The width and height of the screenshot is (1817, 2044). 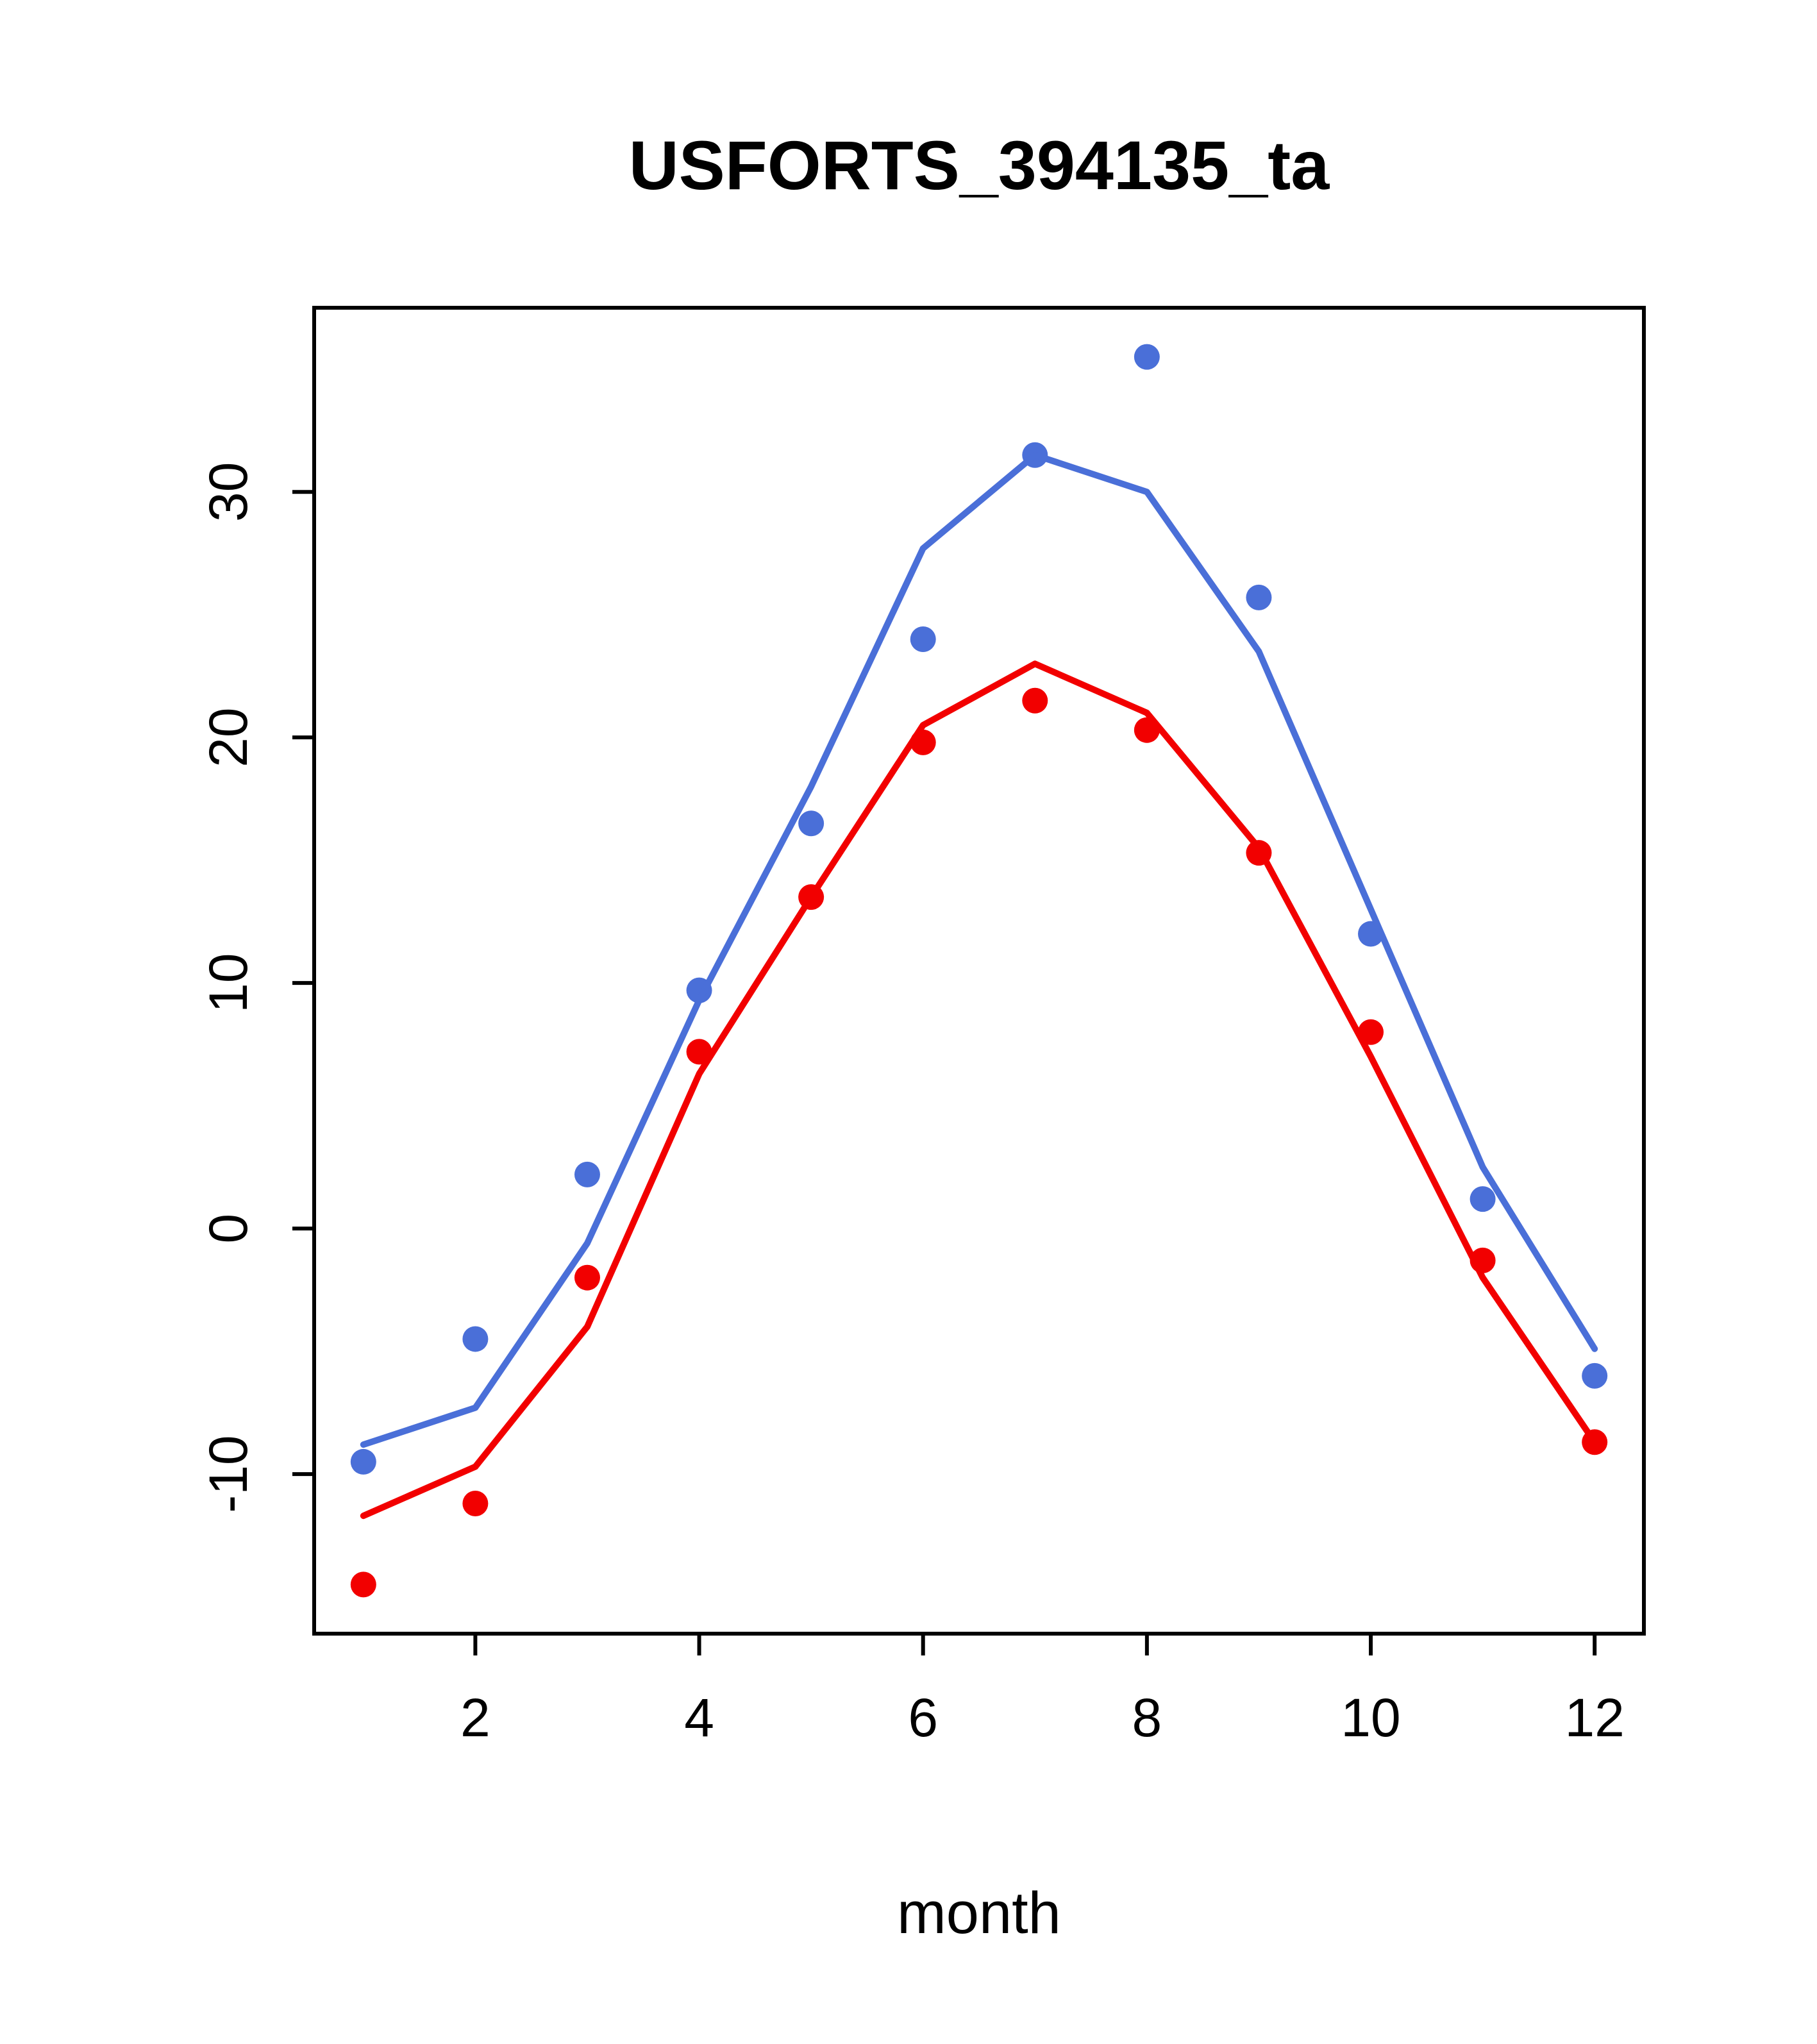 I want to click on x-tick-label: 12, so click(x=1594, y=1718).